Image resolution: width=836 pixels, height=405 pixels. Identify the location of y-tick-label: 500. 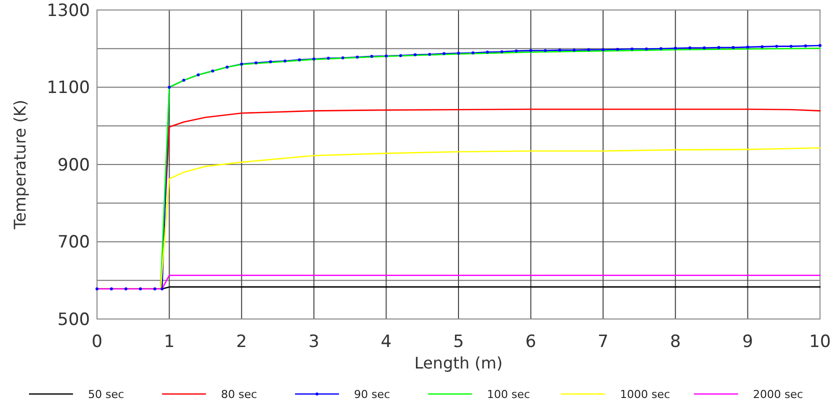
(74, 320).